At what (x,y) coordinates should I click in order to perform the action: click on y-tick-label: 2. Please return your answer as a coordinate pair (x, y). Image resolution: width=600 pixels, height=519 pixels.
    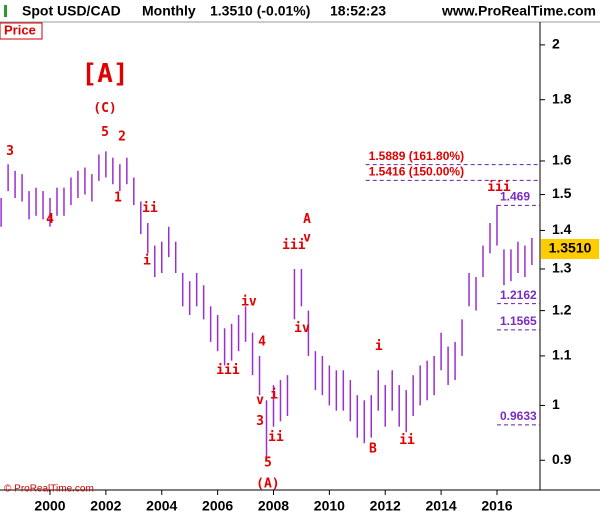
    Looking at the image, I should click on (556, 44).